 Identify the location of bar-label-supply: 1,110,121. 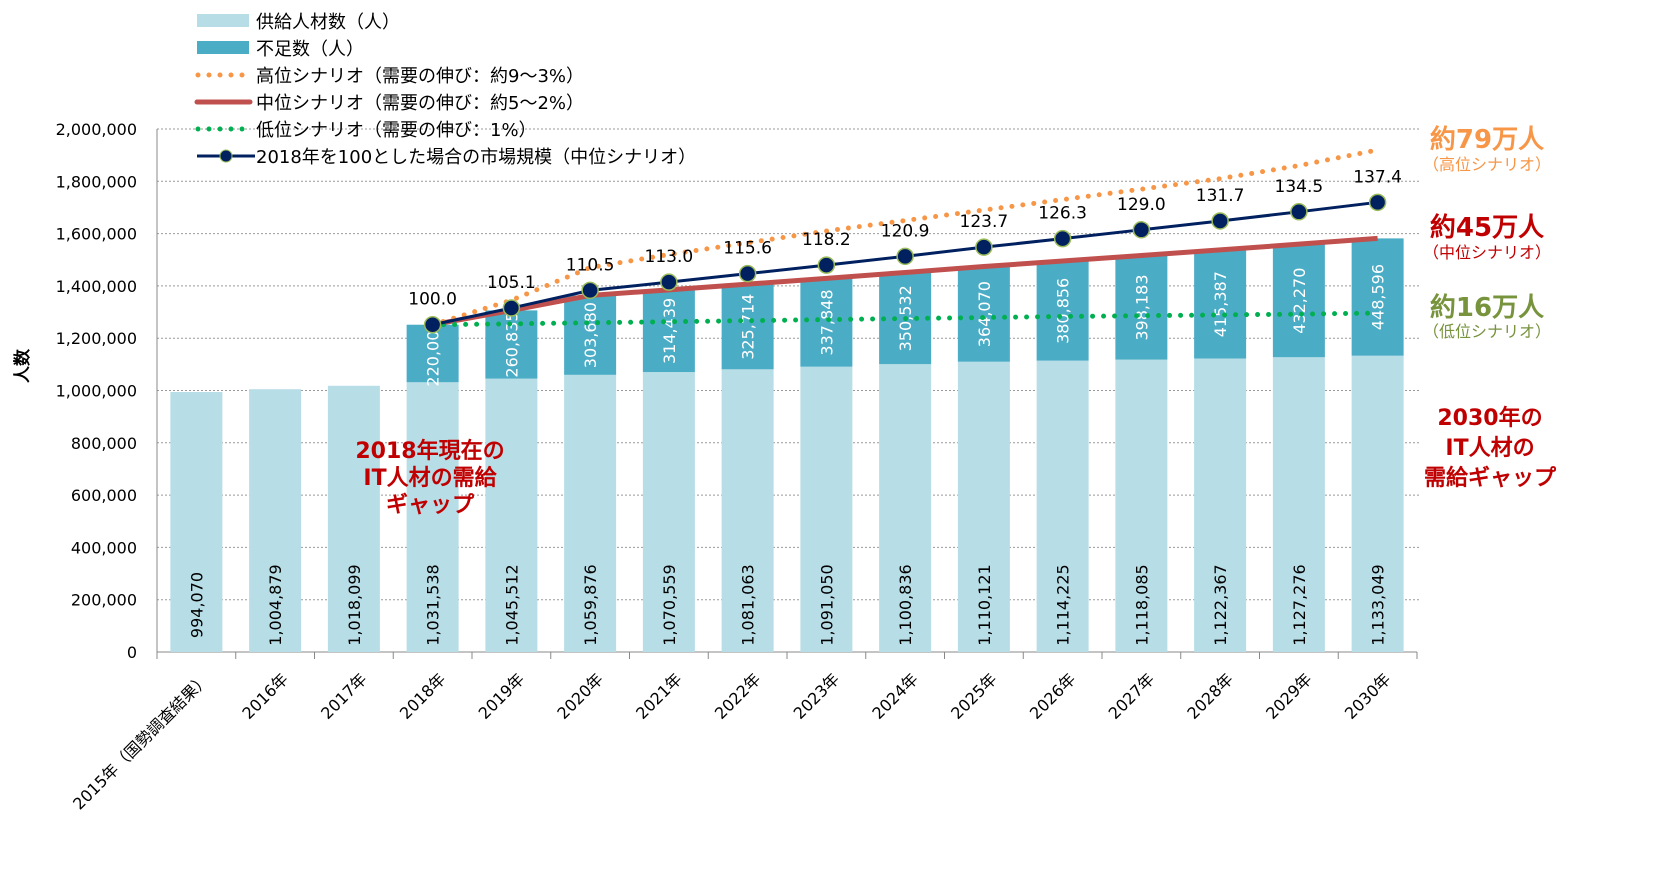
(984, 604).